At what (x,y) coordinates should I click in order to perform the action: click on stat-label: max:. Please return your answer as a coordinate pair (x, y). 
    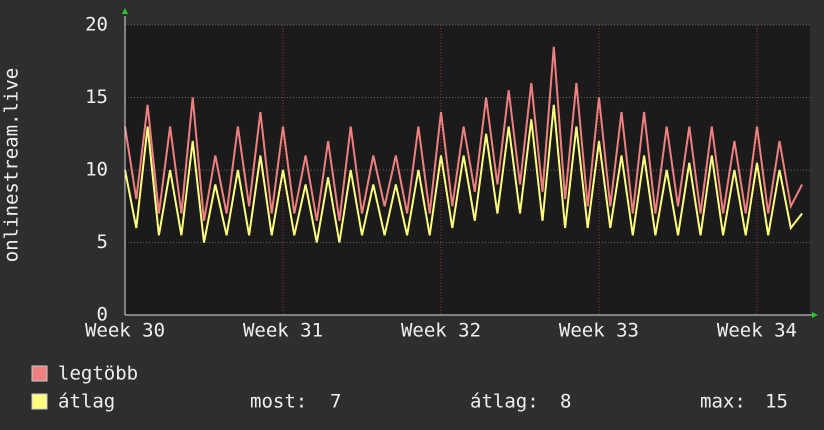
    Looking at the image, I should click on (723, 402).